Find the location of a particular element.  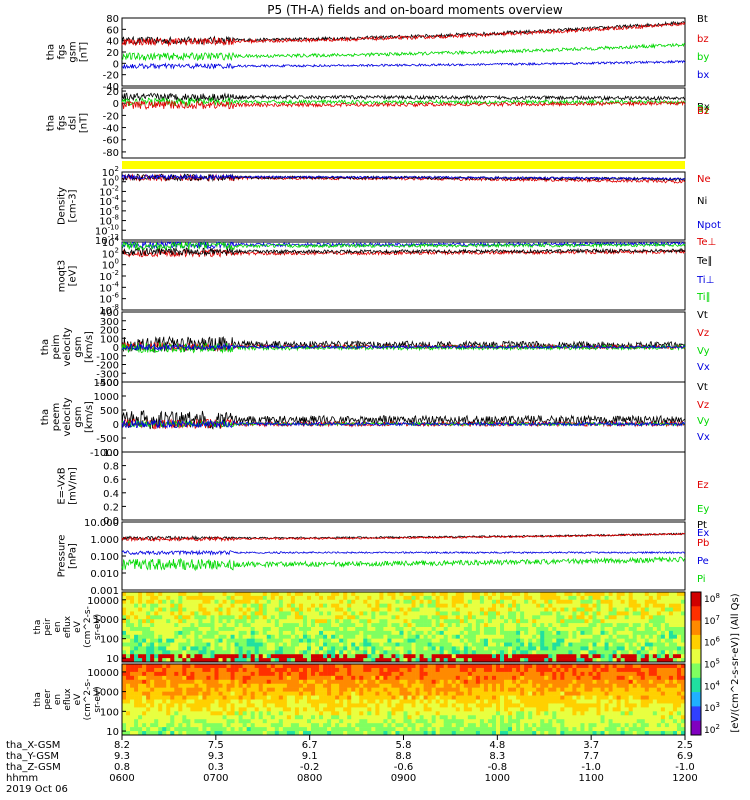

y-axis-label: tha is located at coordinates (45, 417).